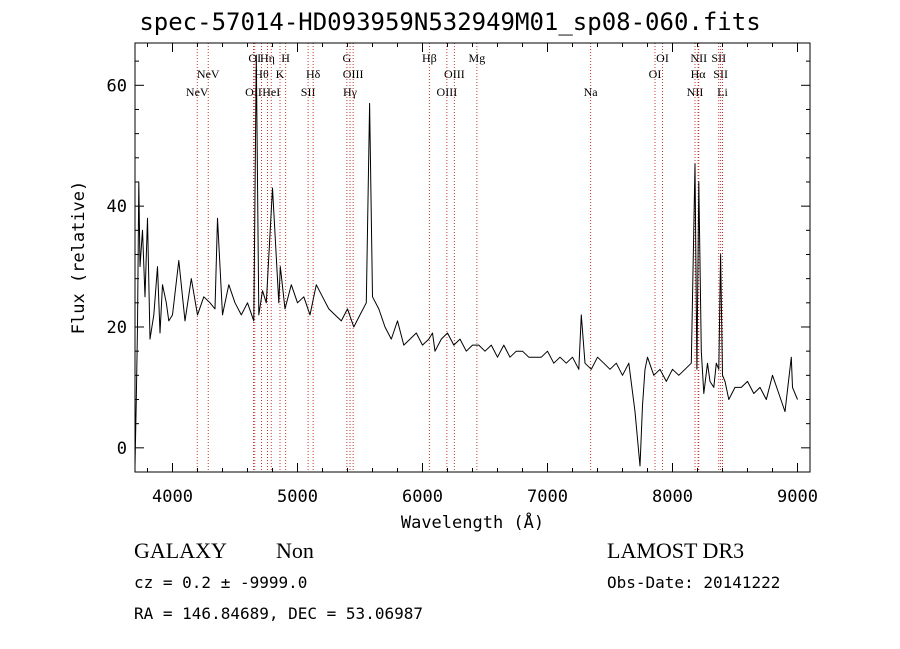  I want to click on emission-line-label: HeI, so click(271, 92).